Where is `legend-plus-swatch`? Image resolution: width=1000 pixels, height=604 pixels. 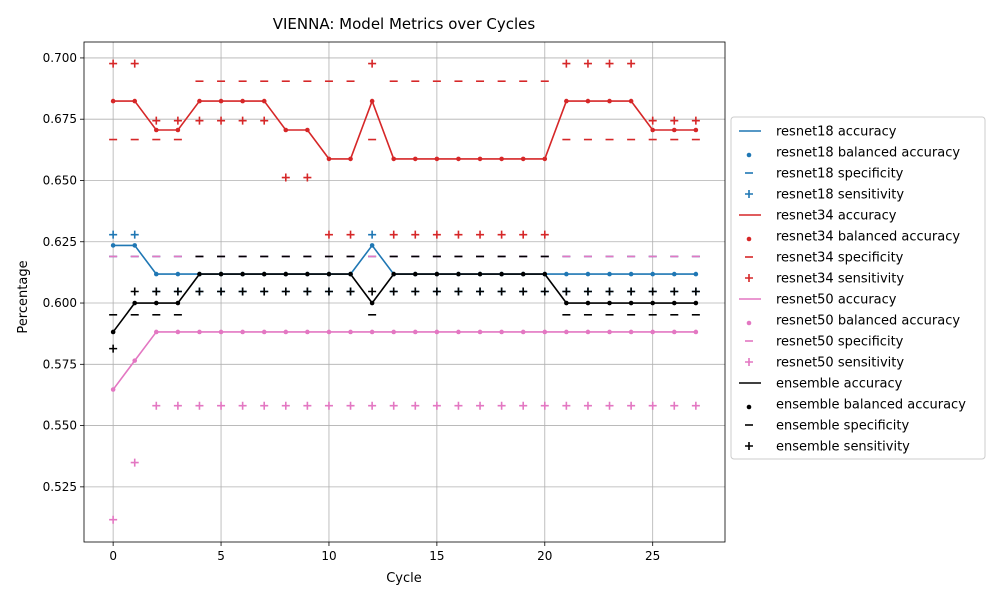 legend-plus-swatch is located at coordinates (749, 362).